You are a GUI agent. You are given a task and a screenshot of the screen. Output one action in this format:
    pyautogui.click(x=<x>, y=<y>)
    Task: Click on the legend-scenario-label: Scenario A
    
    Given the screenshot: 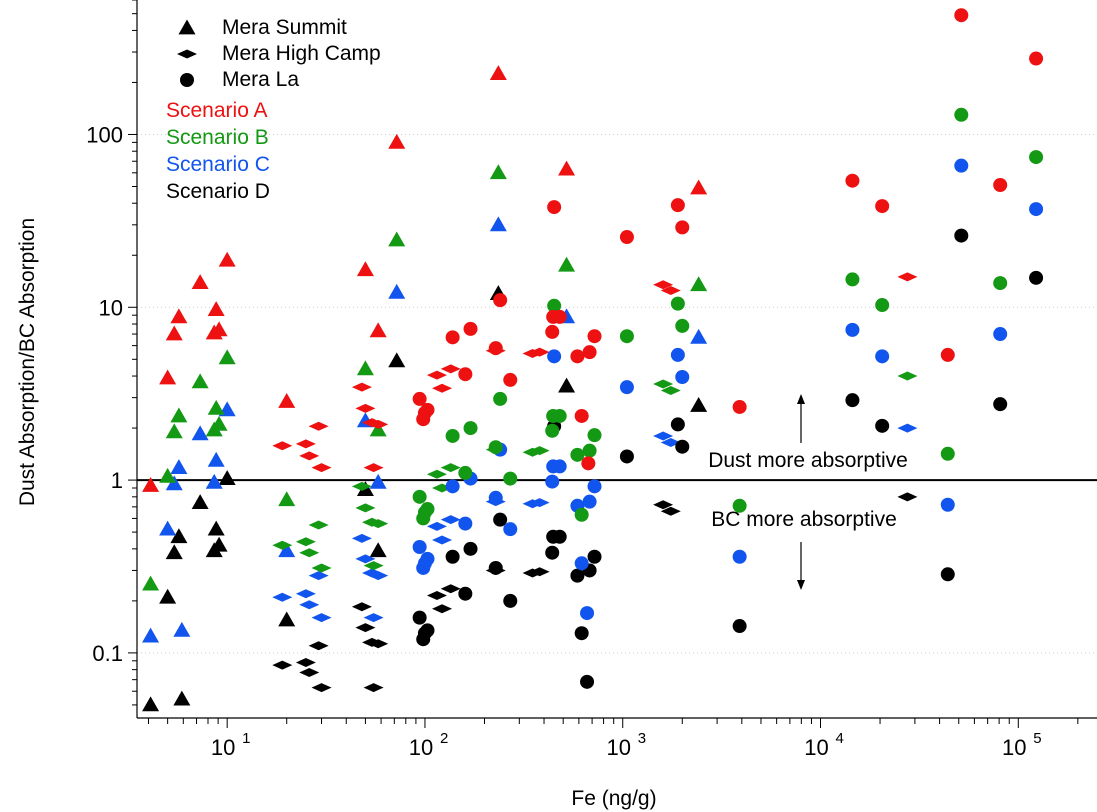 What is the action you would take?
    pyautogui.click(x=217, y=110)
    